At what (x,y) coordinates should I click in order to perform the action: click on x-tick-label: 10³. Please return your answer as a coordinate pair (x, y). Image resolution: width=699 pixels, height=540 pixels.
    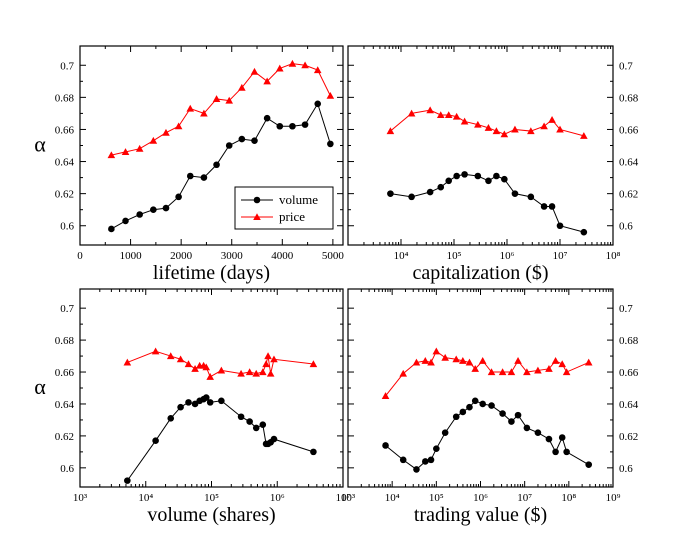
    Looking at the image, I should click on (348, 498).